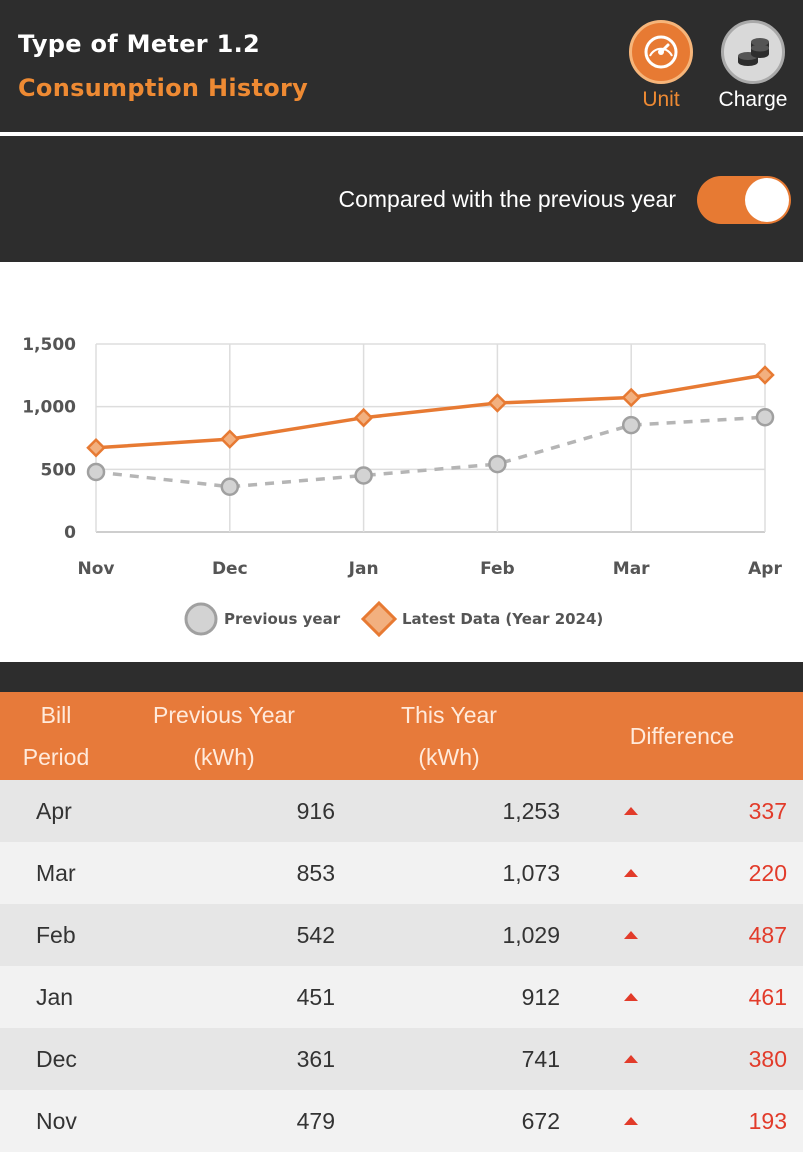  Describe the element at coordinates (315, 811) in the screenshot. I see `cell-previous: 916` at that location.